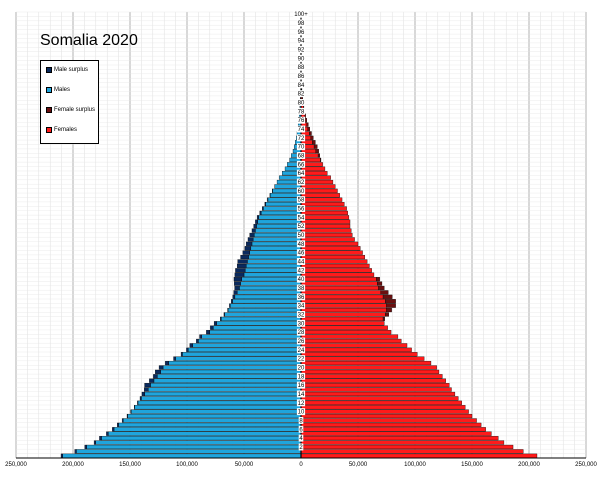  What do you see at coordinates (301, 421) in the screenshot?
I see `age-label: 8` at bounding box center [301, 421].